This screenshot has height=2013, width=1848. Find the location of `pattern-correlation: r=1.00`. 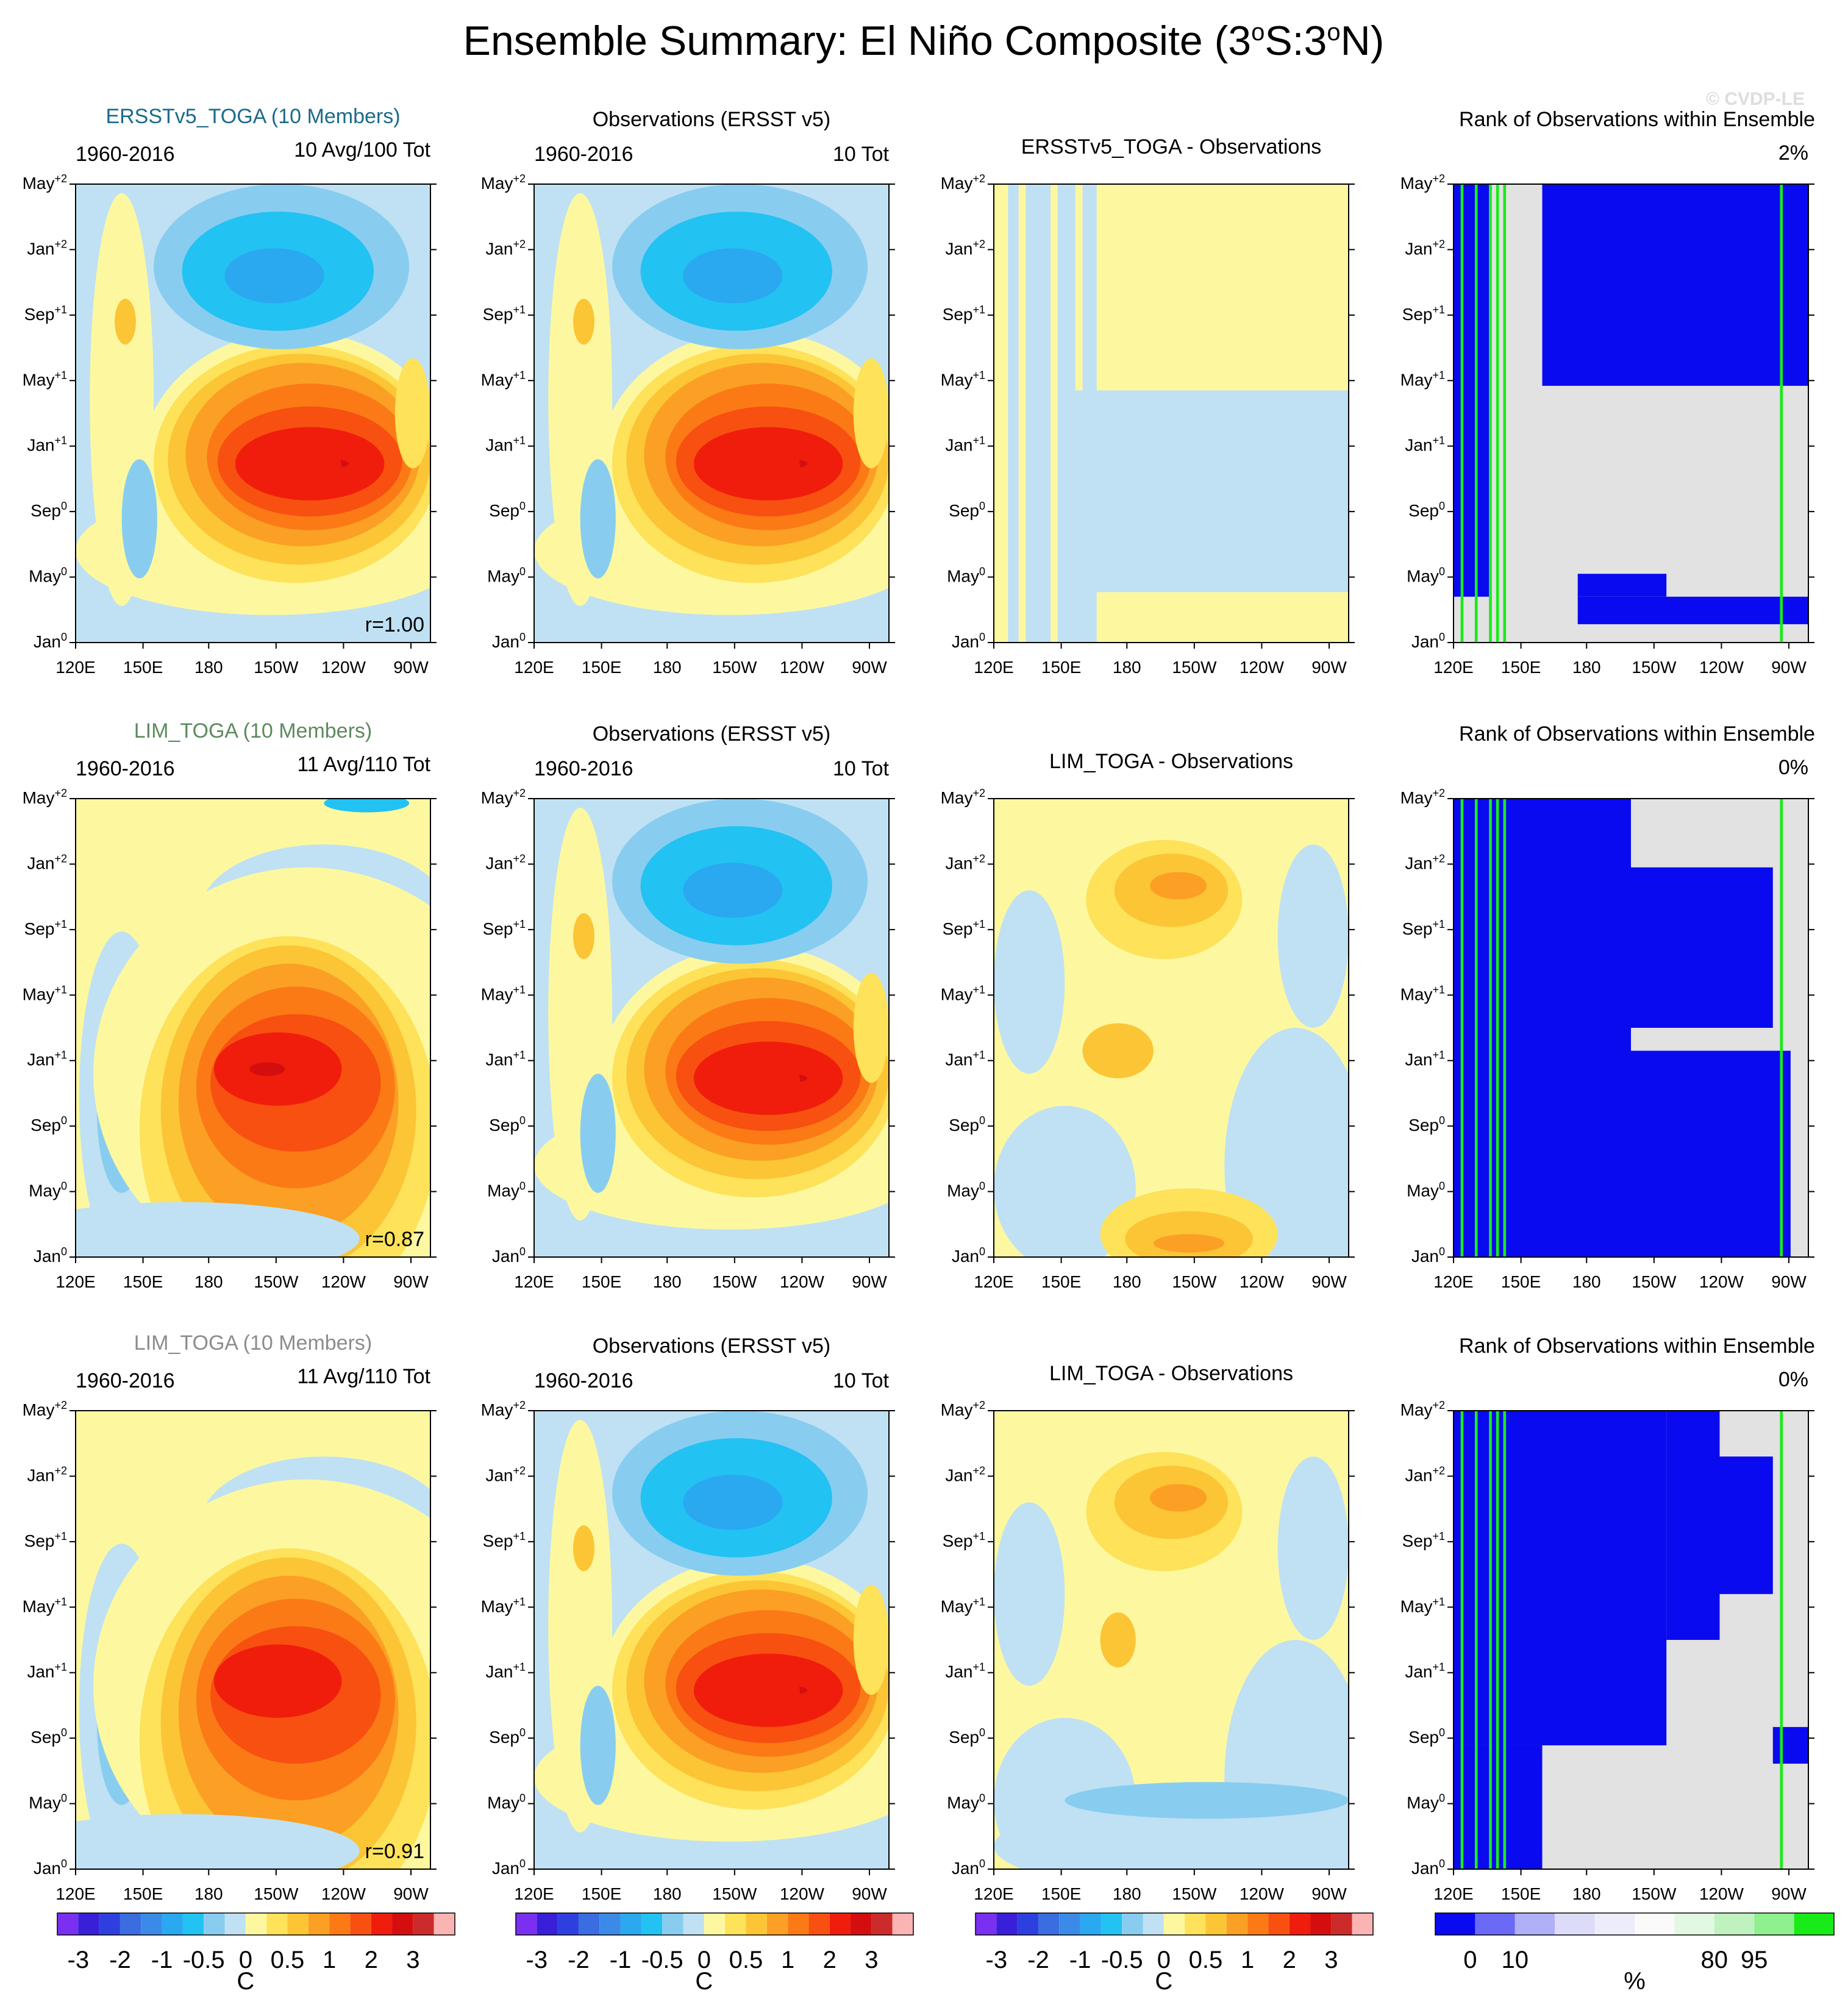

pattern-correlation: r=1.00 is located at coordinates (394, 624).